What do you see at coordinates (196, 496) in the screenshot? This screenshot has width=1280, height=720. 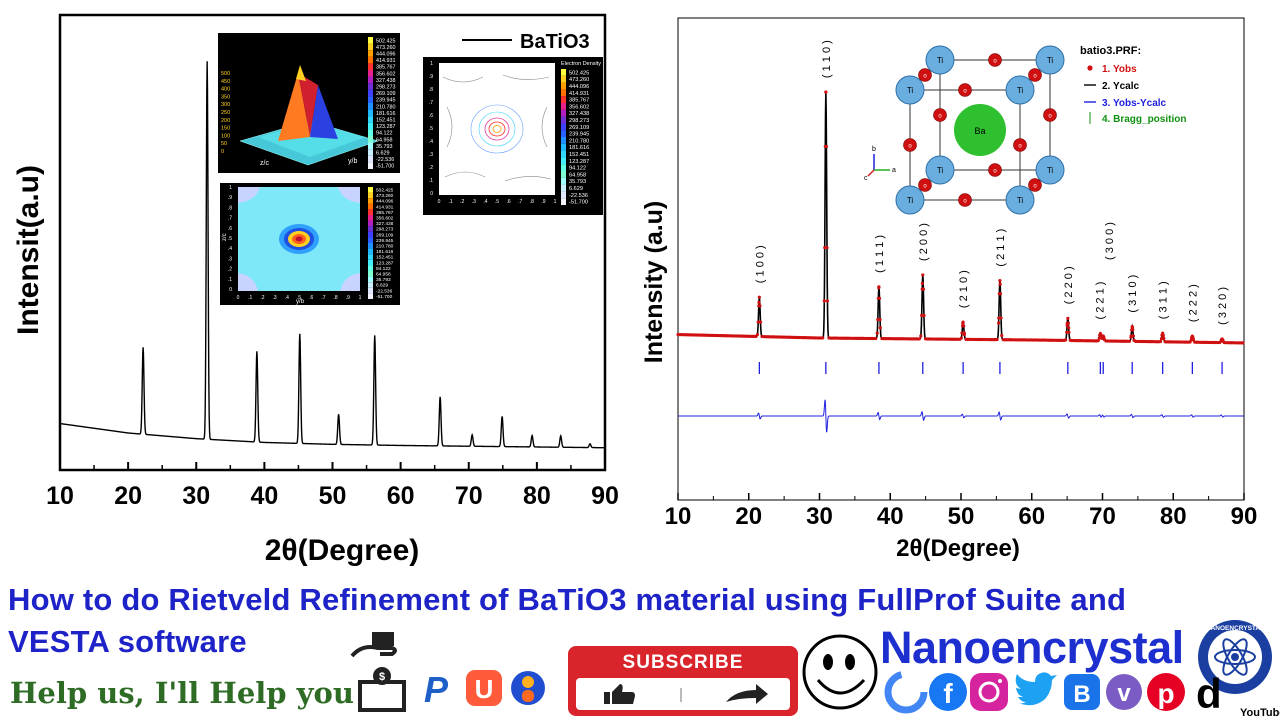 I see `left-x-tick-label: 30` at bounding box center [196, 496].